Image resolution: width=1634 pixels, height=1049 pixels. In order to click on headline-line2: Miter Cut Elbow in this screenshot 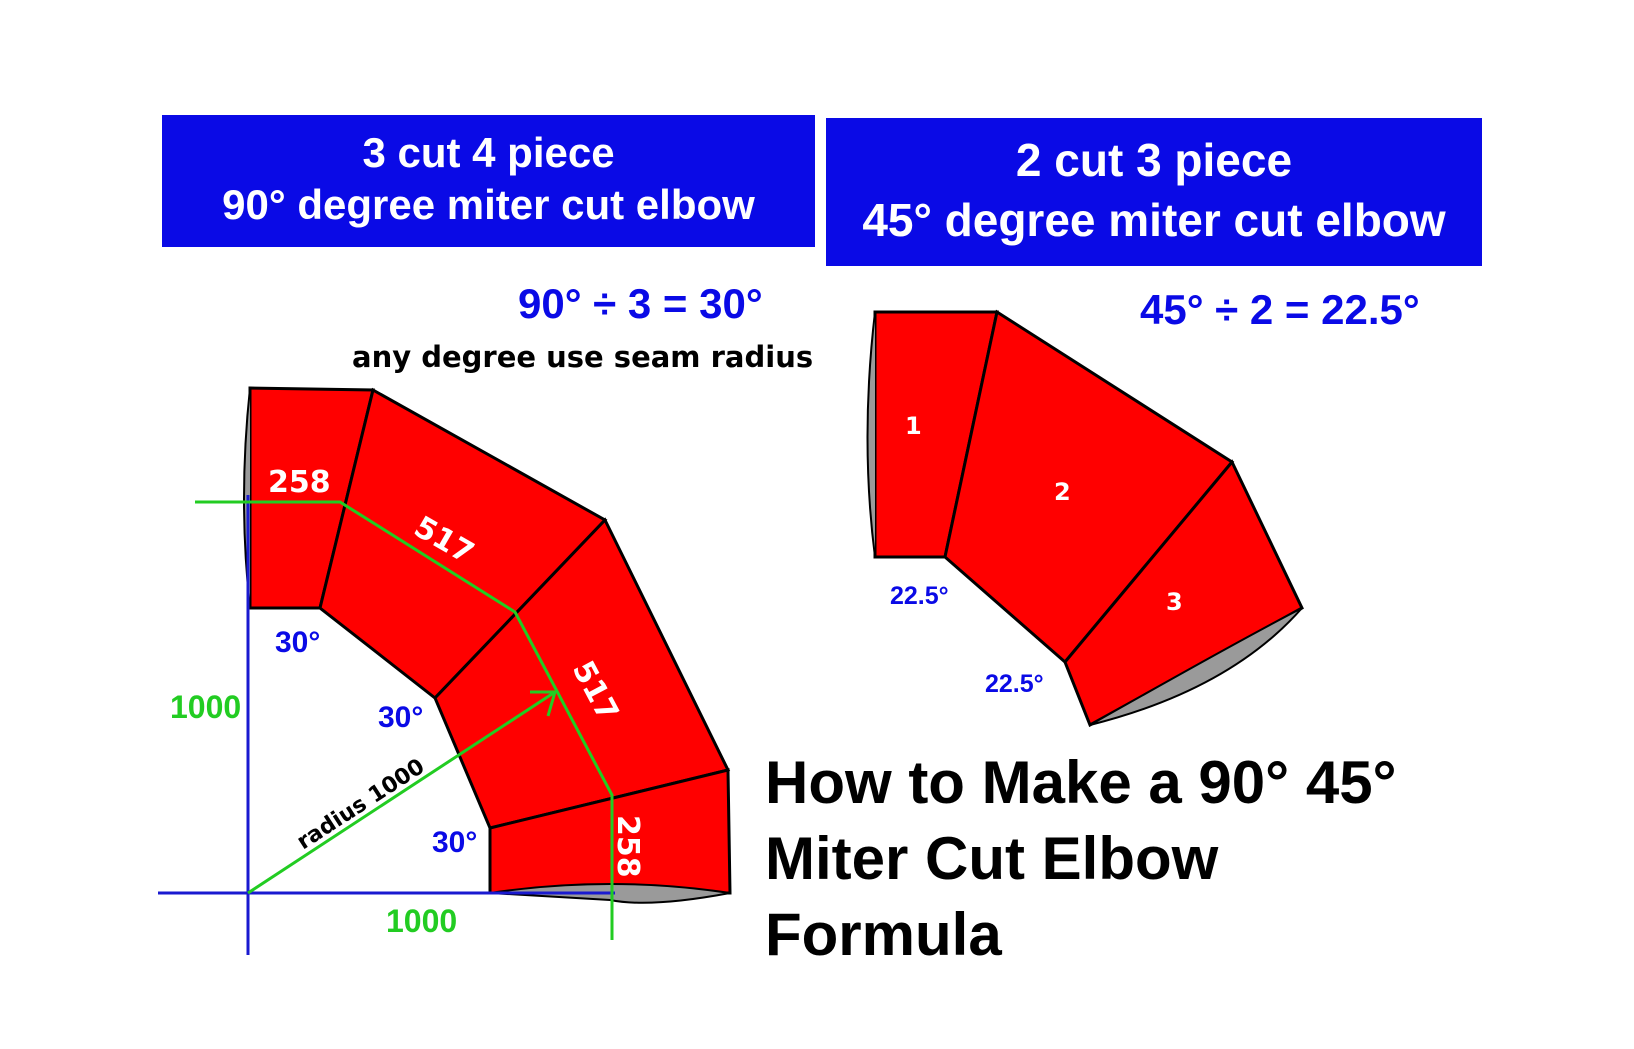, I will do `click(992, 858)`.